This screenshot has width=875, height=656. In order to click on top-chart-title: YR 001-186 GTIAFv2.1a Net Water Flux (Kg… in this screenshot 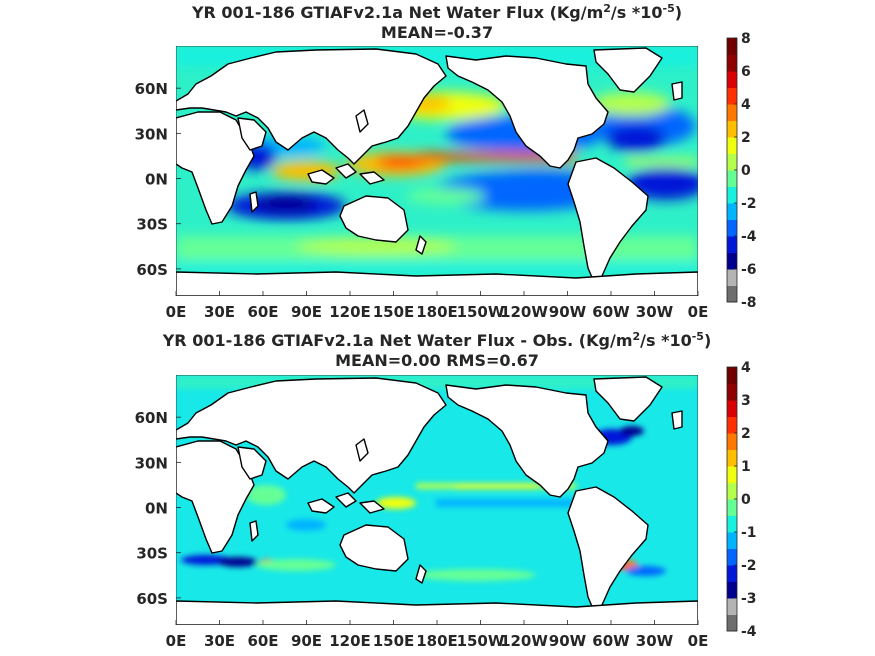, I will do `click(436, 12)`.